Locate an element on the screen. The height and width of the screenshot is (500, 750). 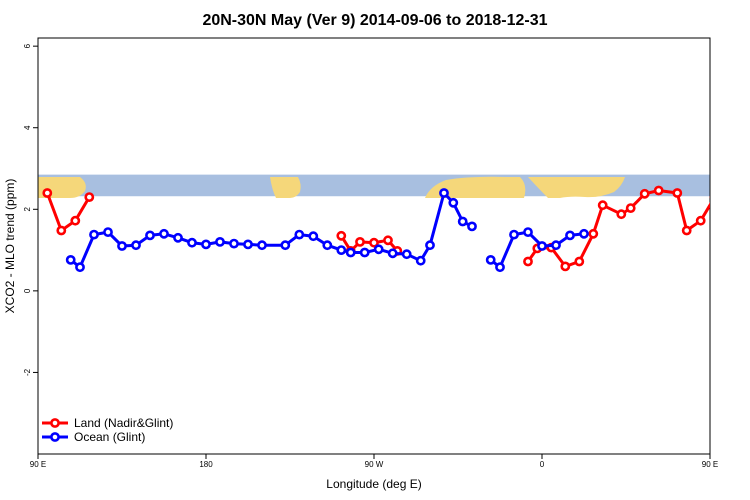
series-ocean is located at coordinates (327, 230).